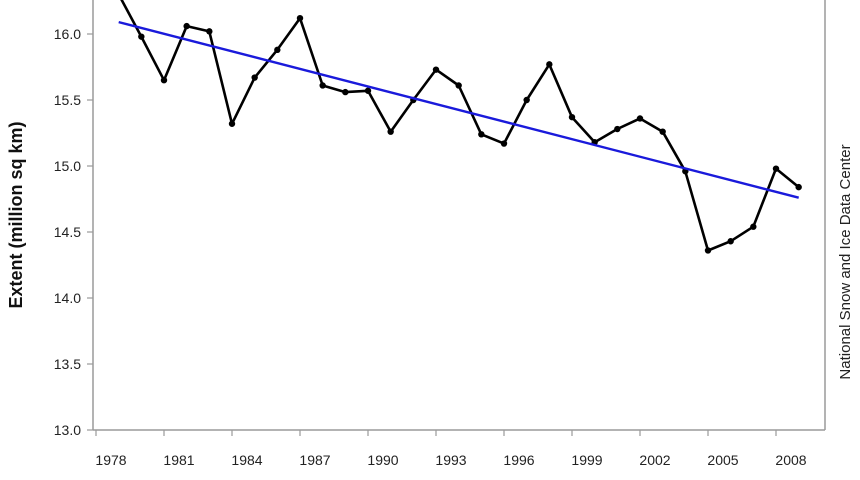 Image resolution: width=860 pixels, height=480 pixels. I want to click on x-tick-label: 1984, so click(246, 460).